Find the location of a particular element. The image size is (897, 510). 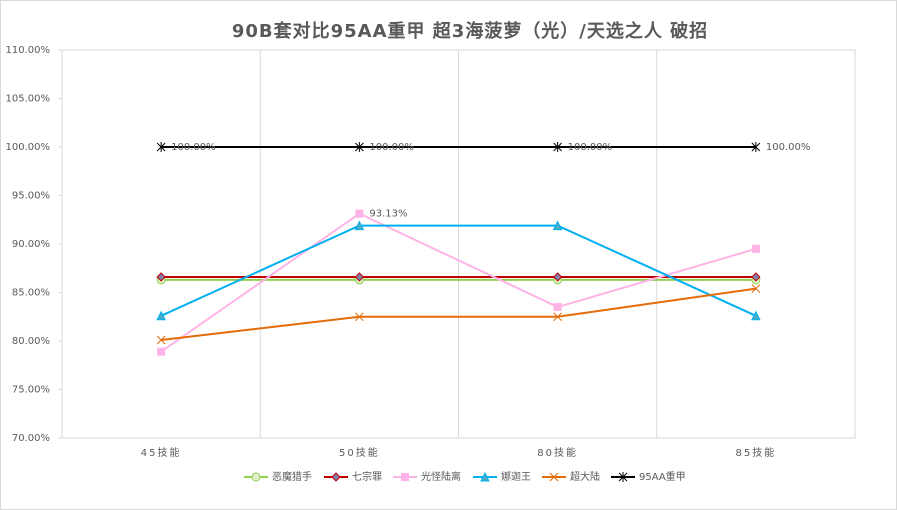

y-tick-label: 100.00% is located at coordinates (28, 147).